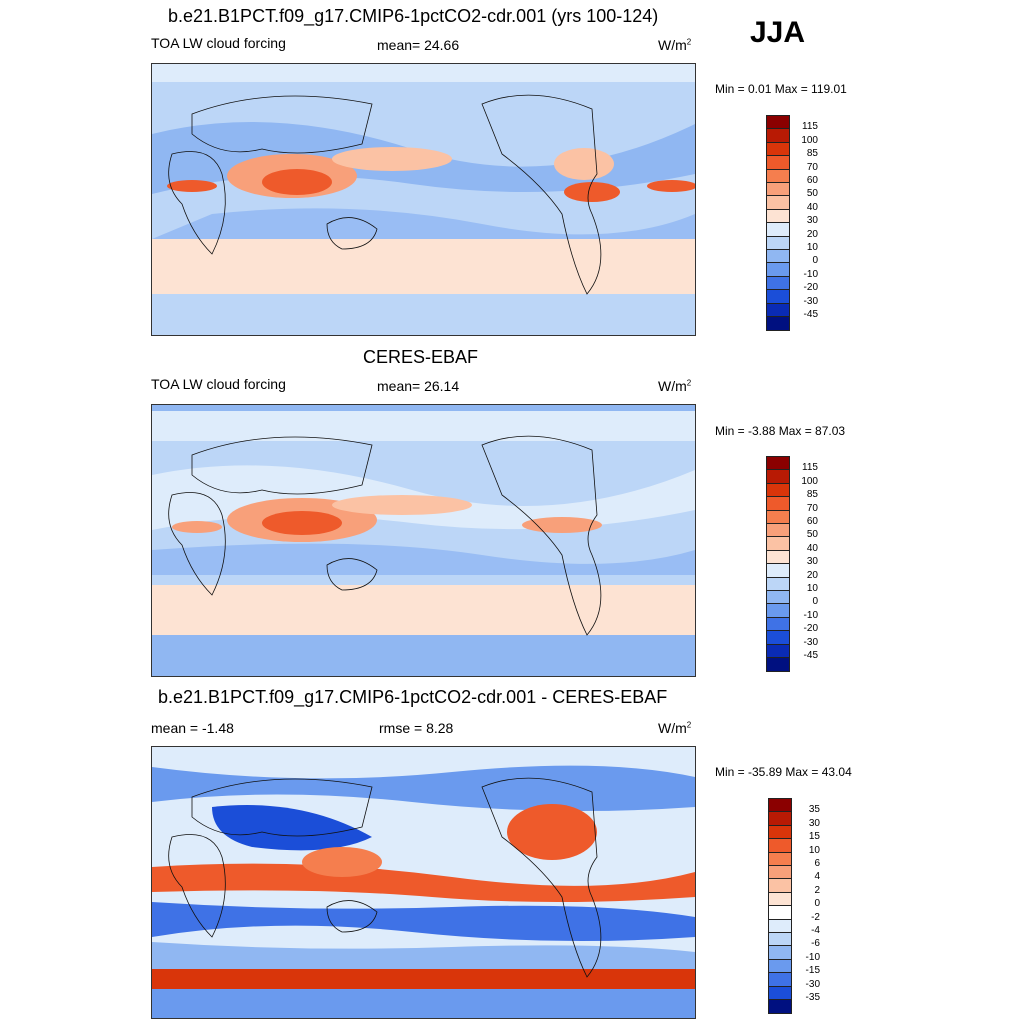 The height and width of the screenshot is (1024, 1024). Describe the element at coordinates (781, 89) in the screenshot. I see `panel-1-minmax: Min = 0.01 Max = 119.01` at that location.